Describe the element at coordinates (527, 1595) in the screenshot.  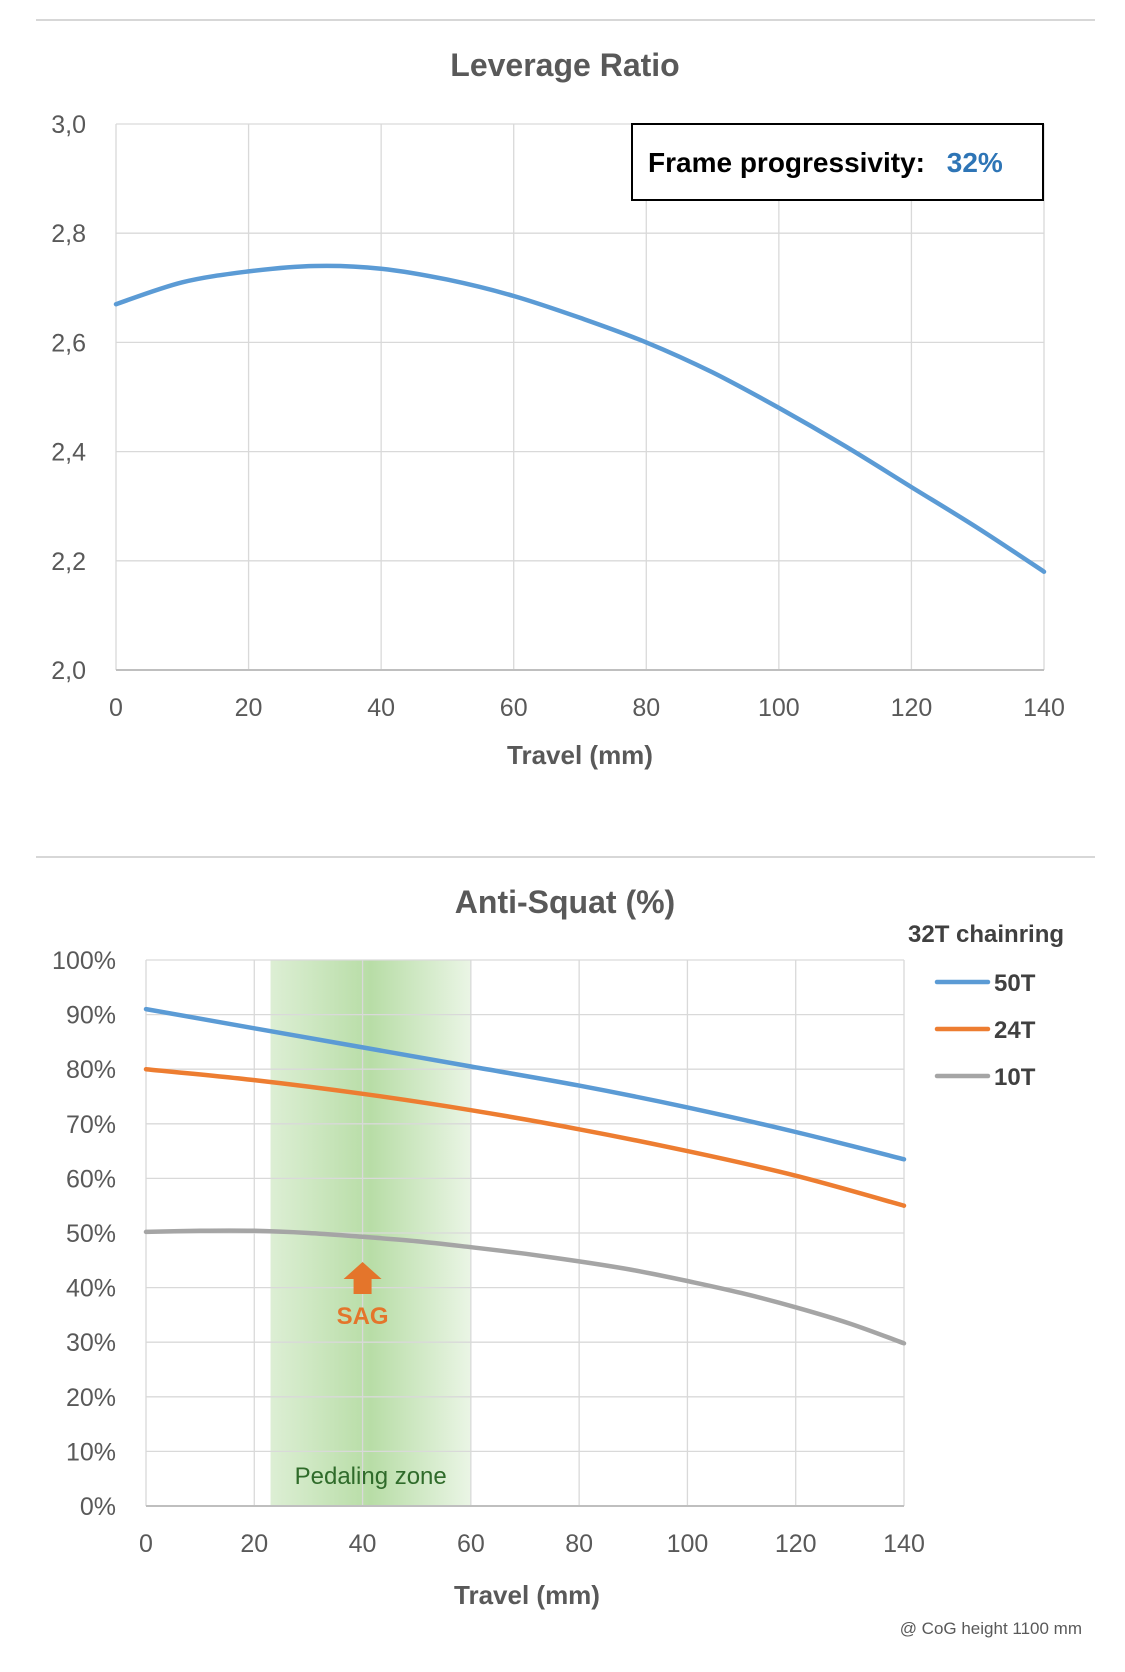
I see `anti-squat-x-axis-label: Travel (mm)` at that location.